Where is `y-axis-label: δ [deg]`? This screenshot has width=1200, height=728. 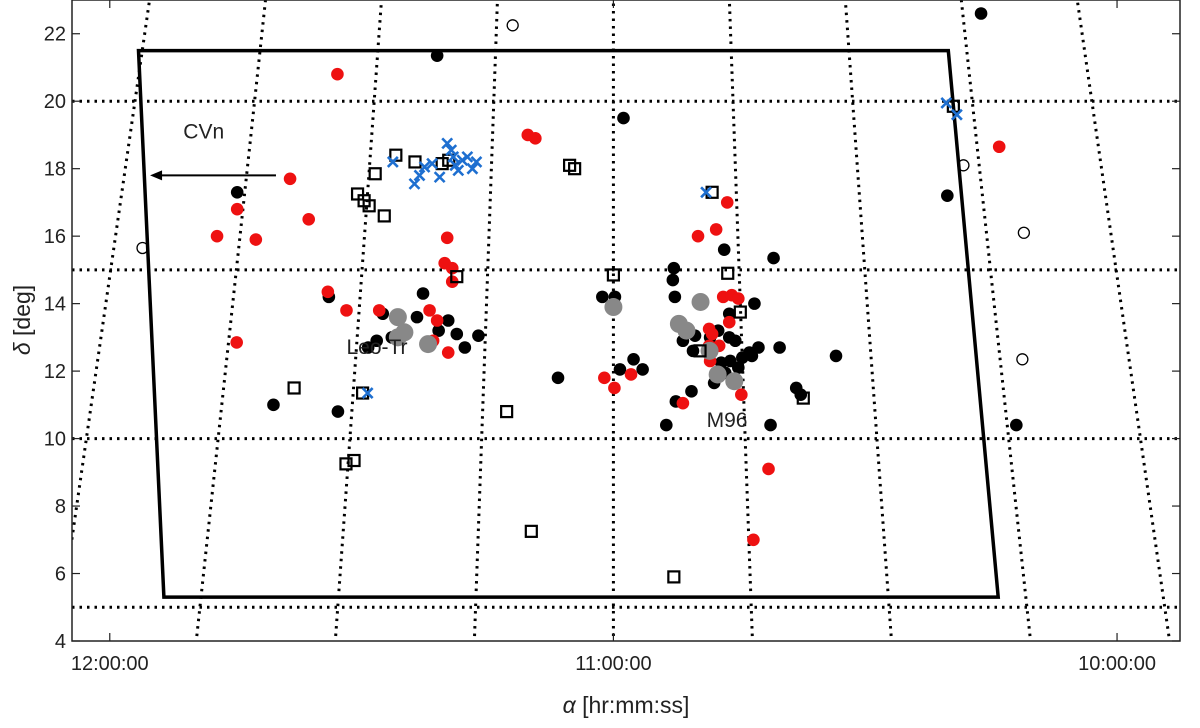
y-axis-label: δ [deg] is located at coordinates (22, 320).